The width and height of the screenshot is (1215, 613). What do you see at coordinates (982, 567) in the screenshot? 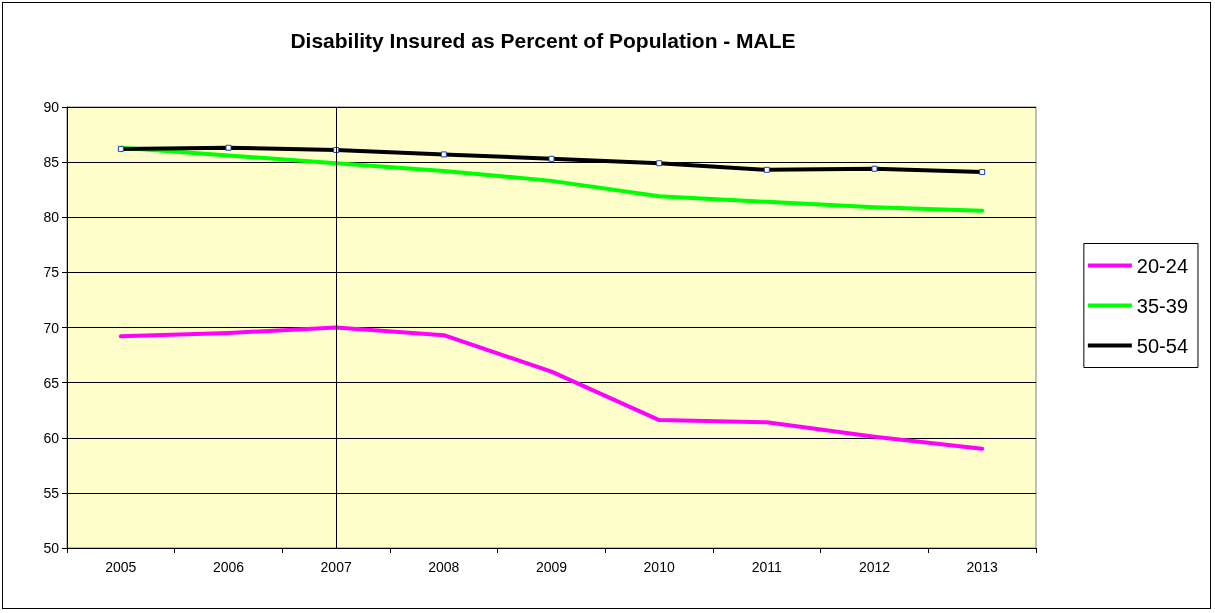
I see `x-tick-label: 2013` at bounding box center [982, 567].